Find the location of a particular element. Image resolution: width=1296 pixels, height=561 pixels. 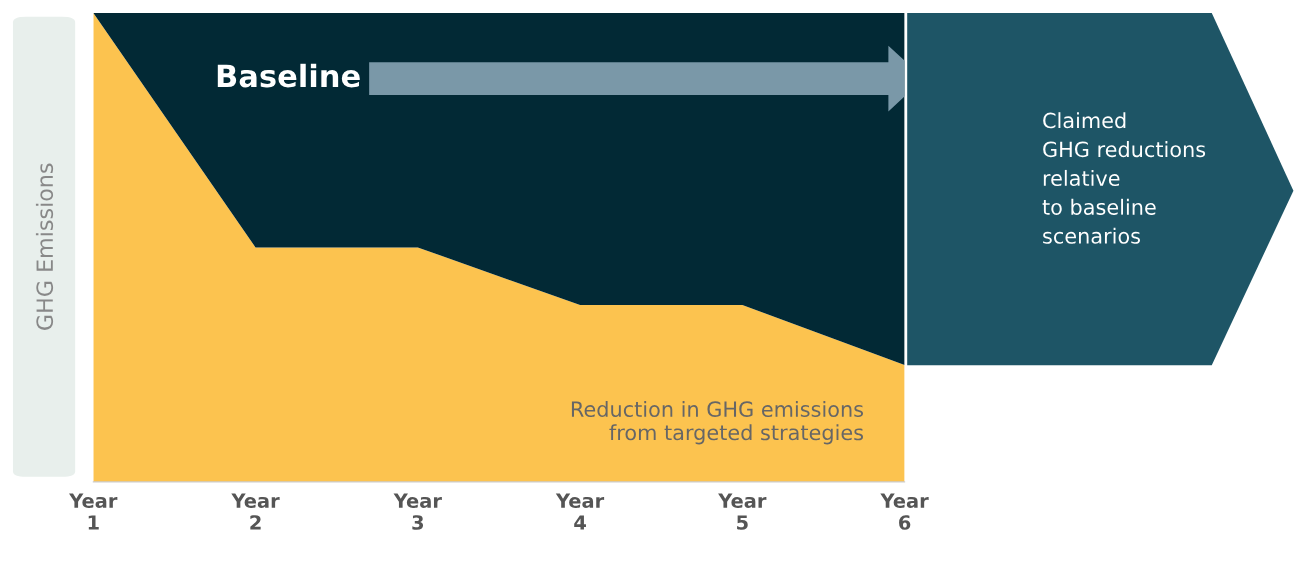

x-tick-label: Year 5 is located at coordinates (742, 511).